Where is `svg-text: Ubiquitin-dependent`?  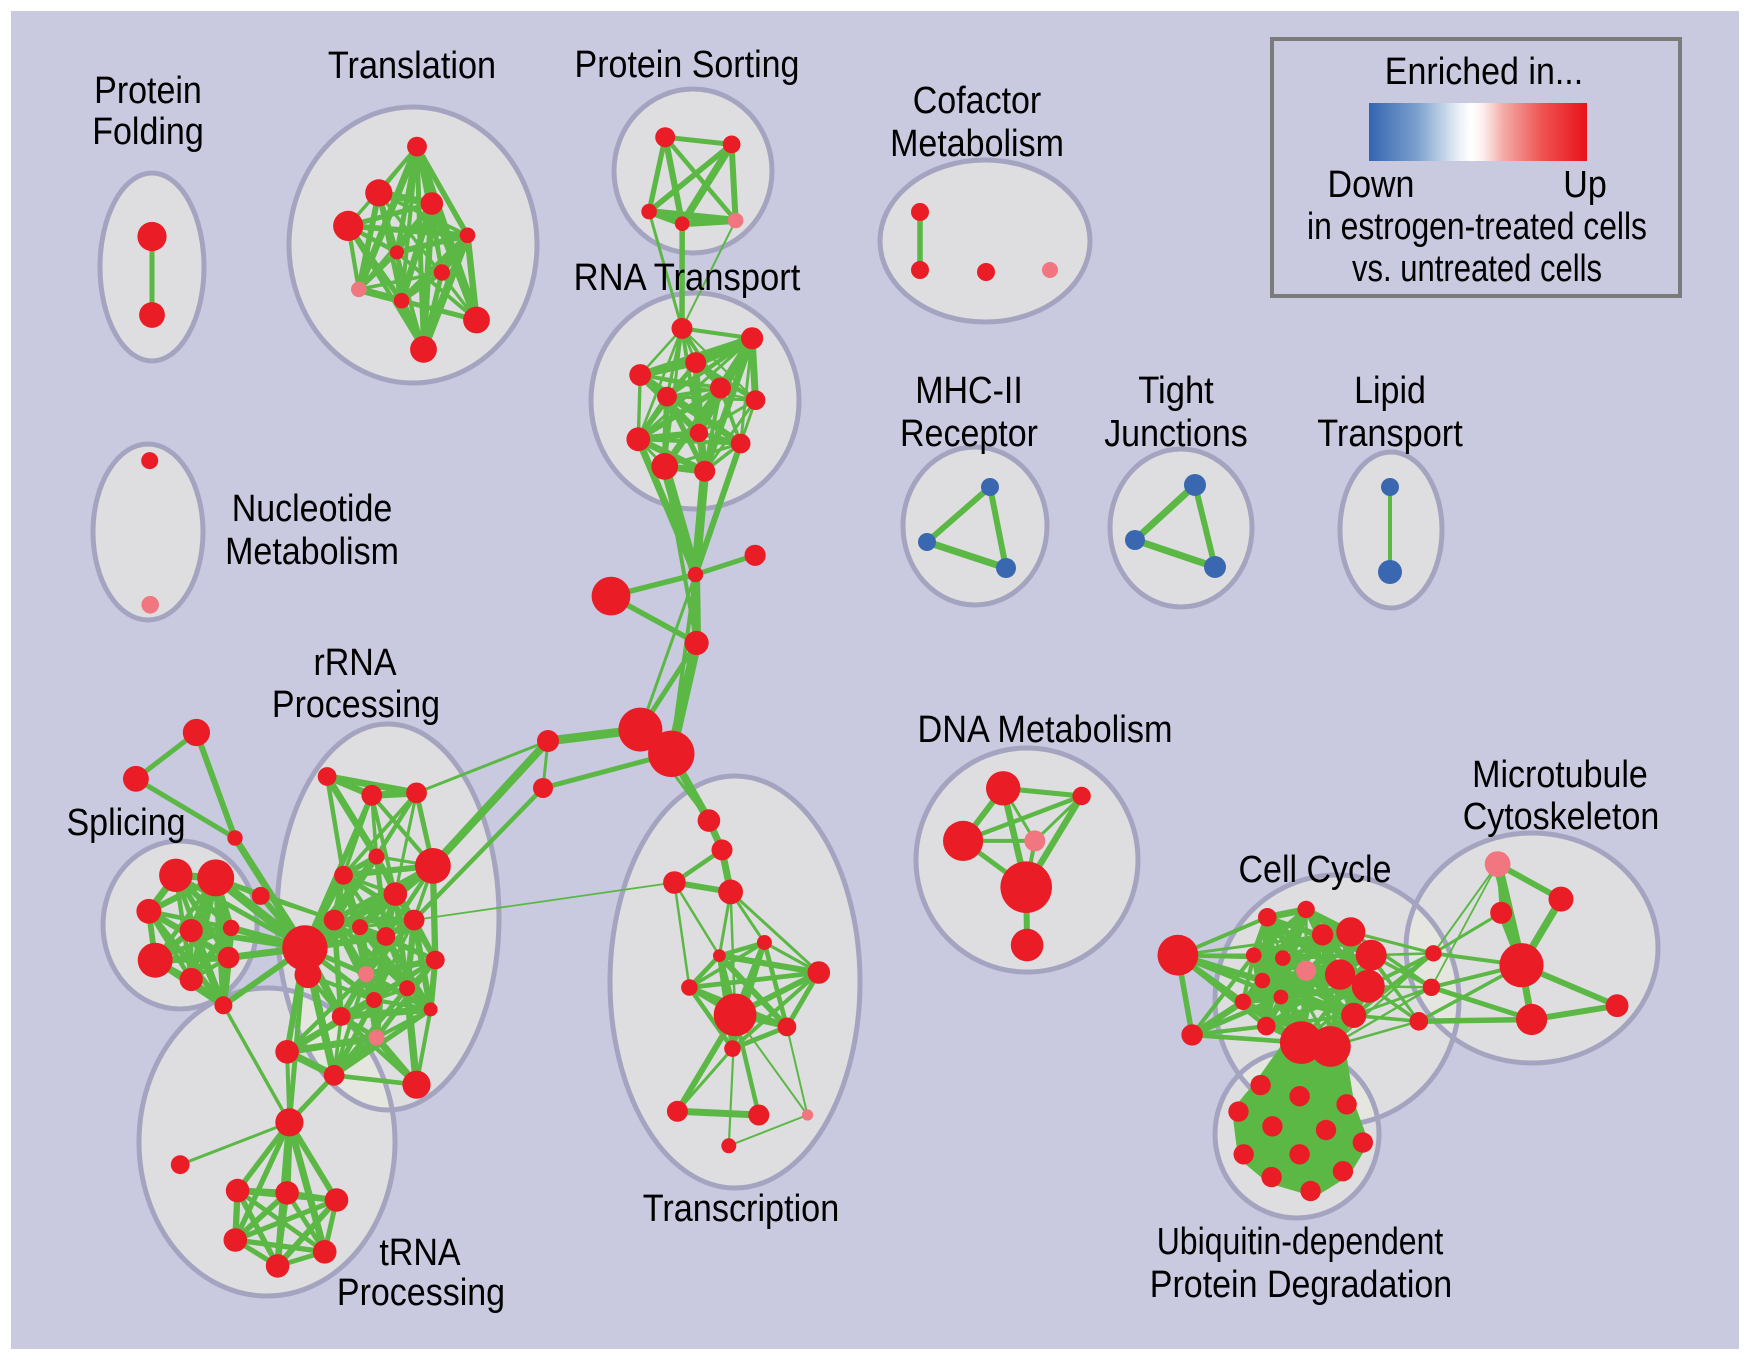
svg-text: Ubiquitin-dependent is located at coordinates (1300, 1242).